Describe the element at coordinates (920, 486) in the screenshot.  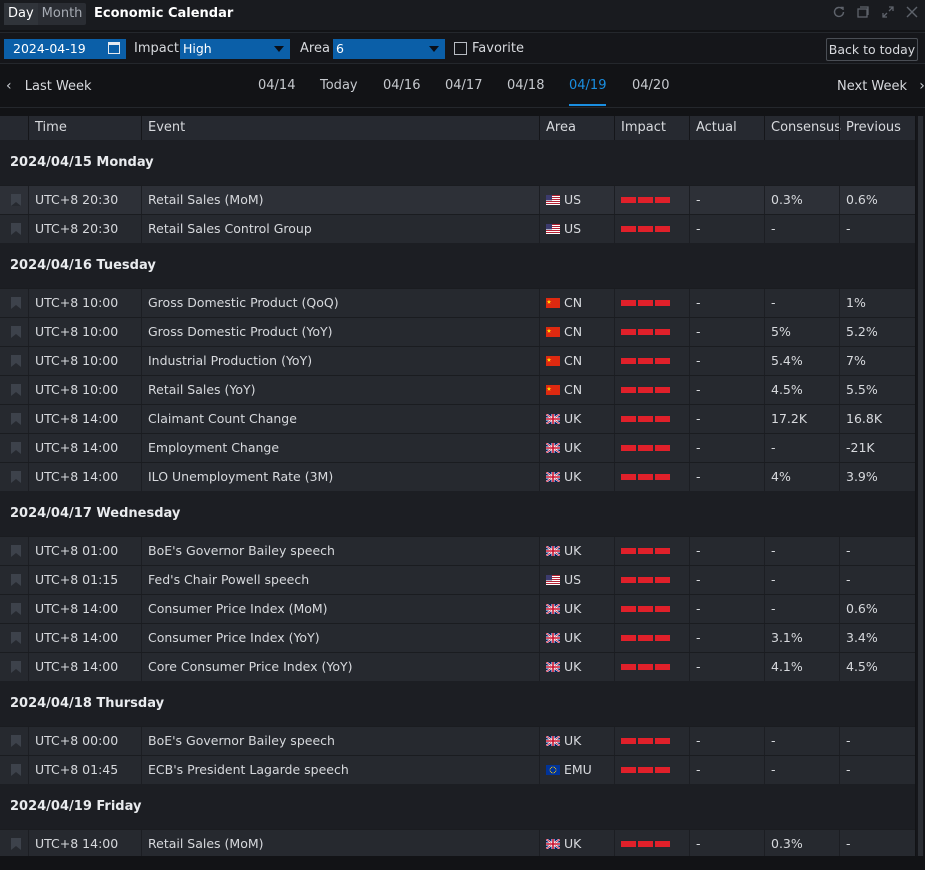
I see `scrollbar-thumb` at that location.